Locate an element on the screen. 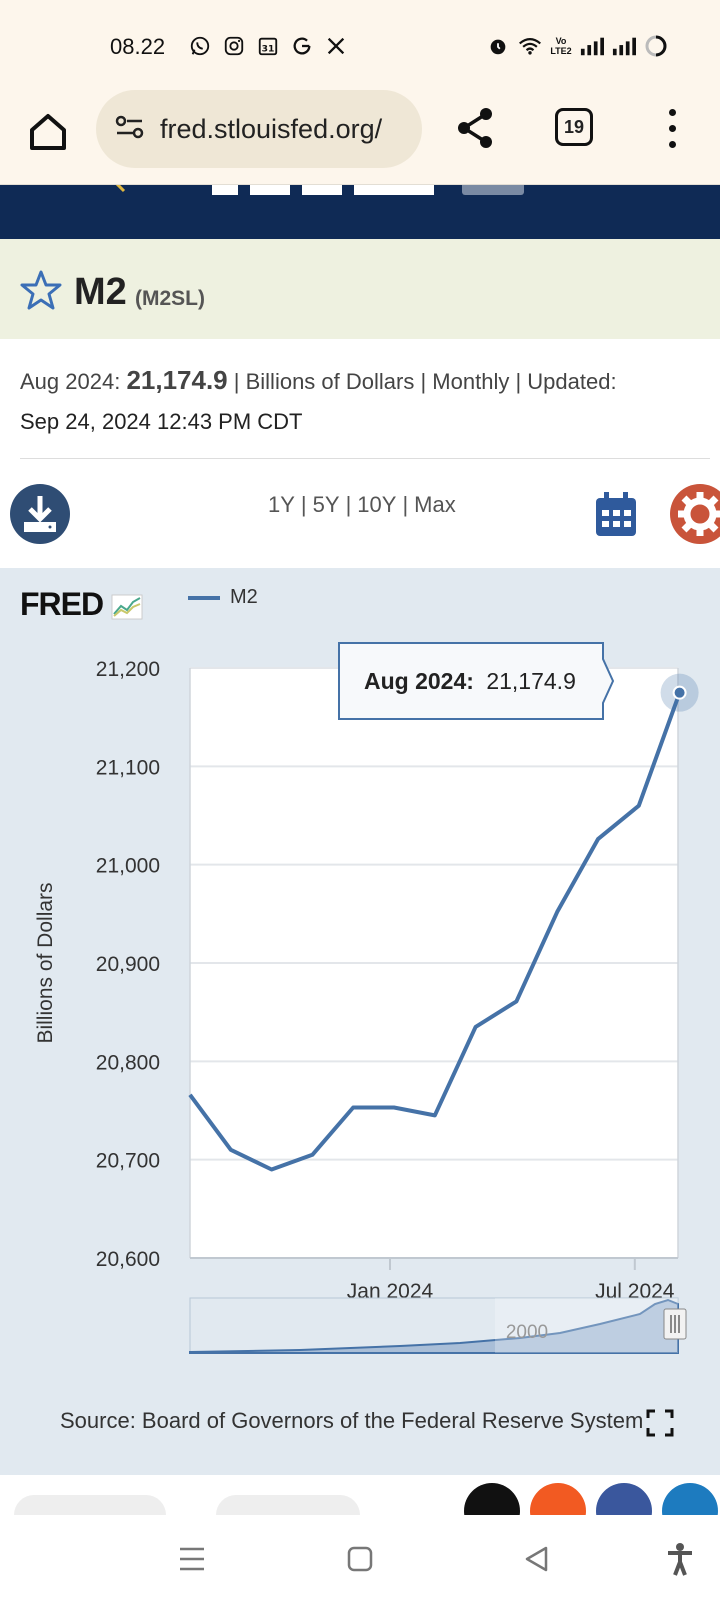 The image size is (720, 1600). status-bar: 08.22 31 Vo LTE2 is located at coordinates (360, 45).